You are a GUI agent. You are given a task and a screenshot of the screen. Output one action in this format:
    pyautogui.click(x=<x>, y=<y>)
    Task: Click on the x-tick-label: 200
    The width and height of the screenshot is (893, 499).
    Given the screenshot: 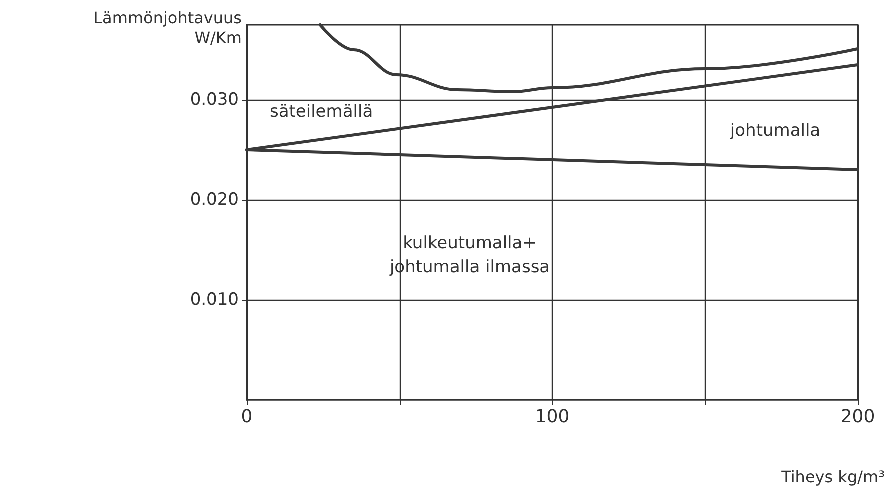 What is the action you would take?
    pyautogui.click(x=858, y=417)
    